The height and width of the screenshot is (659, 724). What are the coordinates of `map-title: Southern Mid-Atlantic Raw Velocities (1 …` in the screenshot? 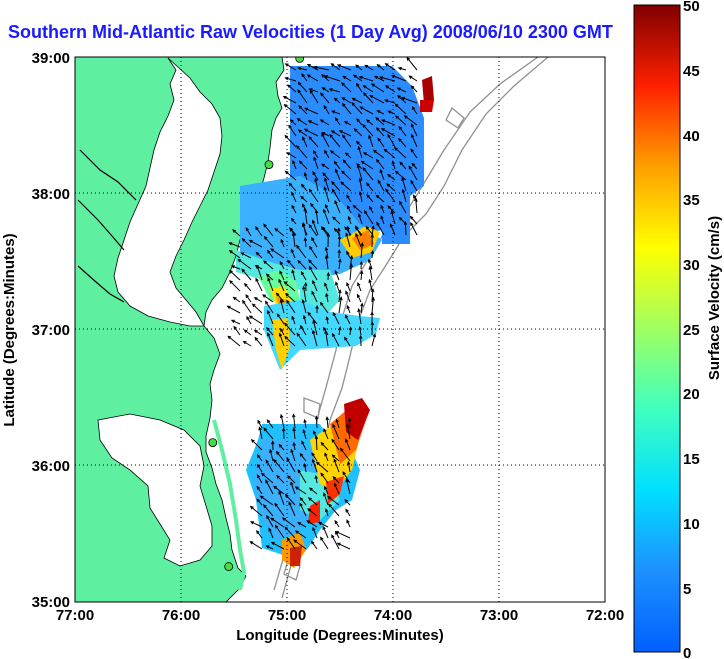 It's located at (310, 32).